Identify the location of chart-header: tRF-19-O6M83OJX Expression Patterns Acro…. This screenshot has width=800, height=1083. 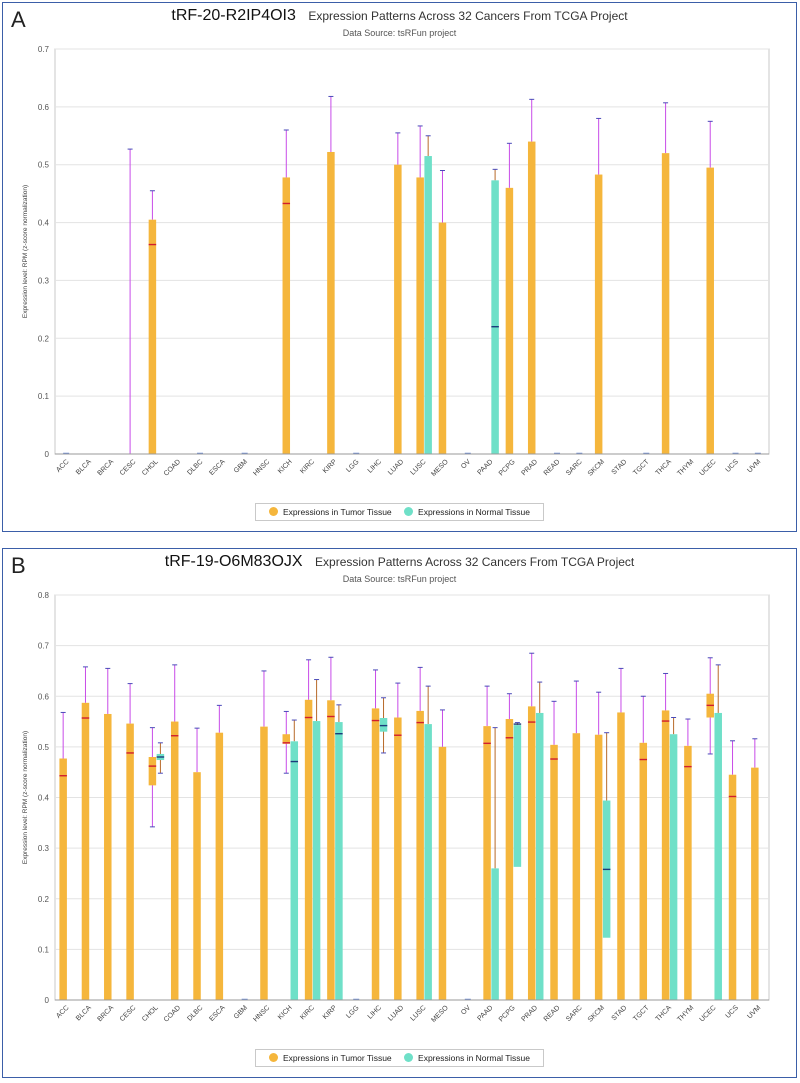
(399, 562).